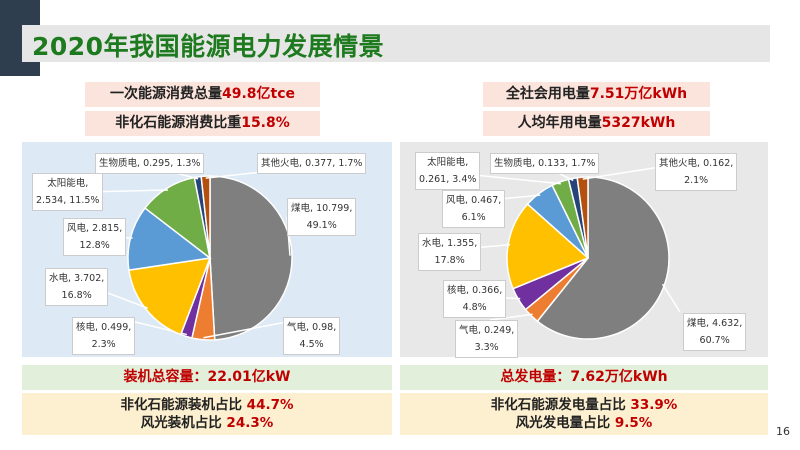  I want to click on label-value: 4.632, so click(726, 323).